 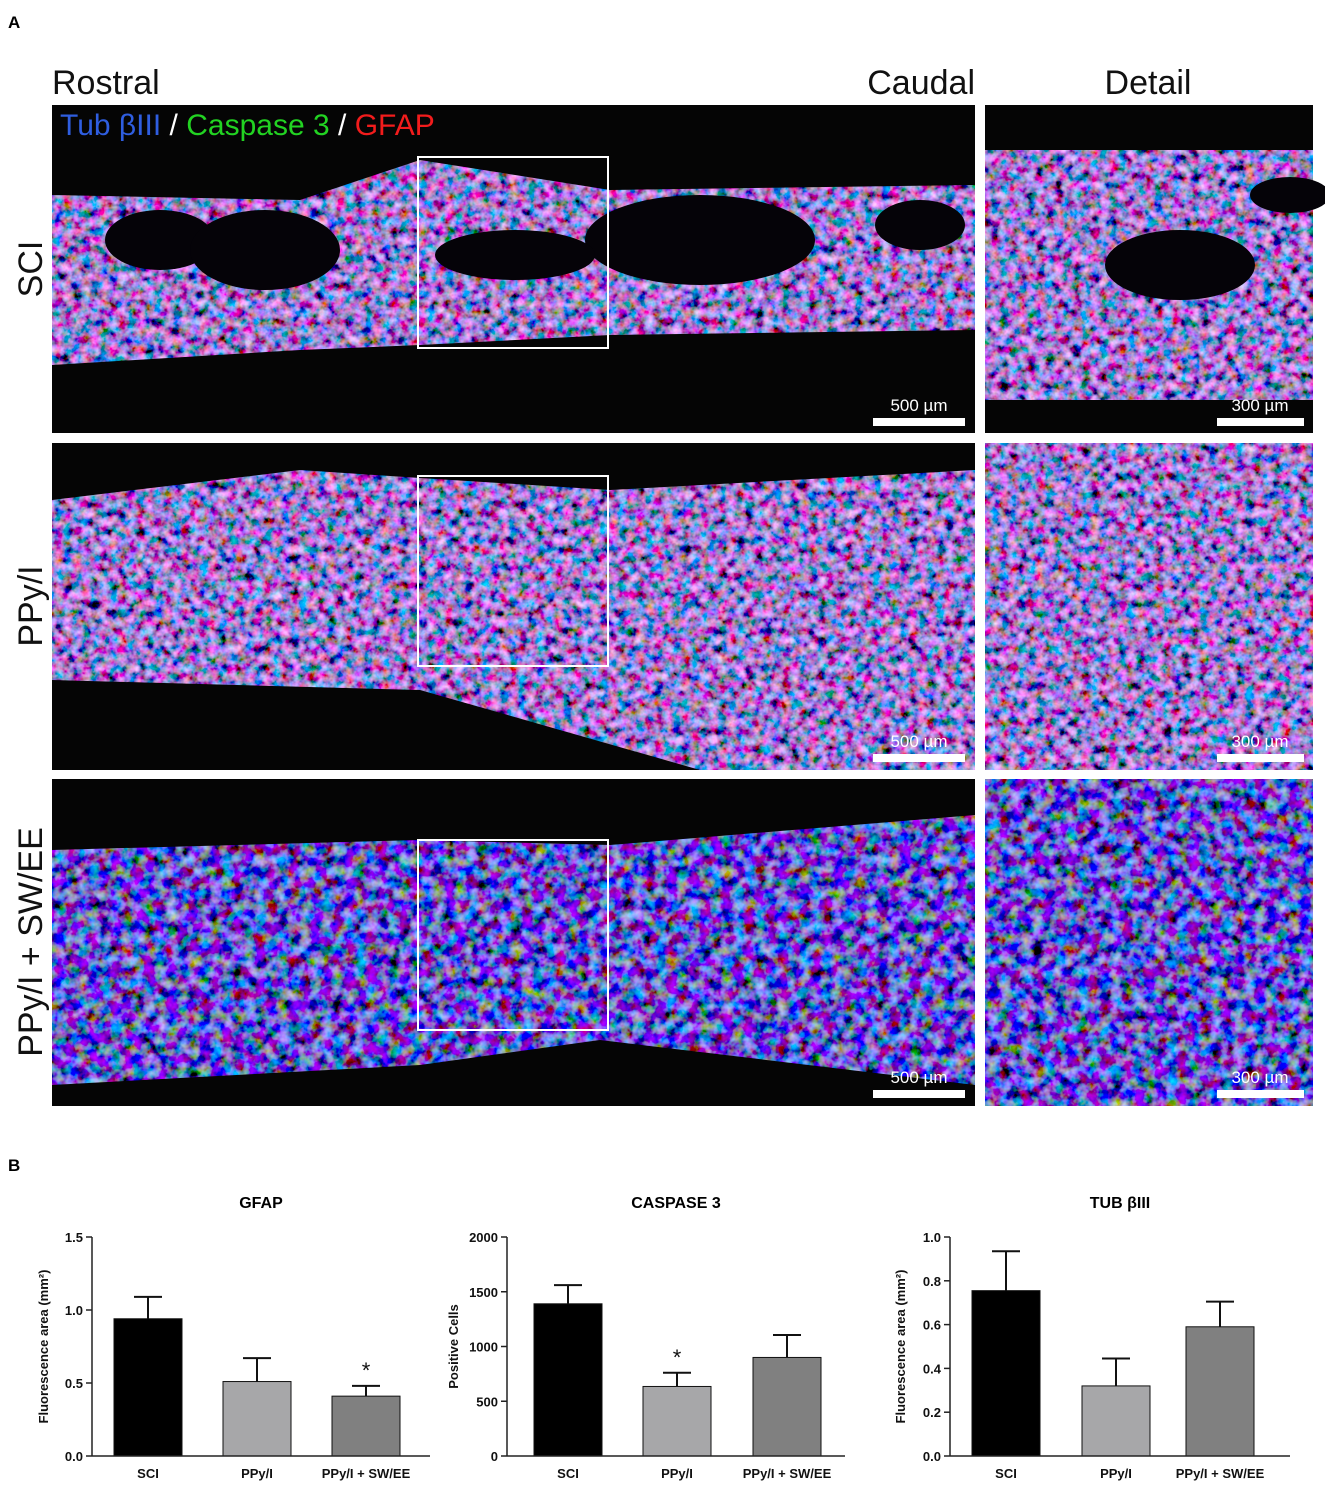 What do you see at coordinates (14, 22) in the screenshot?
I see `panel-label: A` at bounding box center [14, 22].